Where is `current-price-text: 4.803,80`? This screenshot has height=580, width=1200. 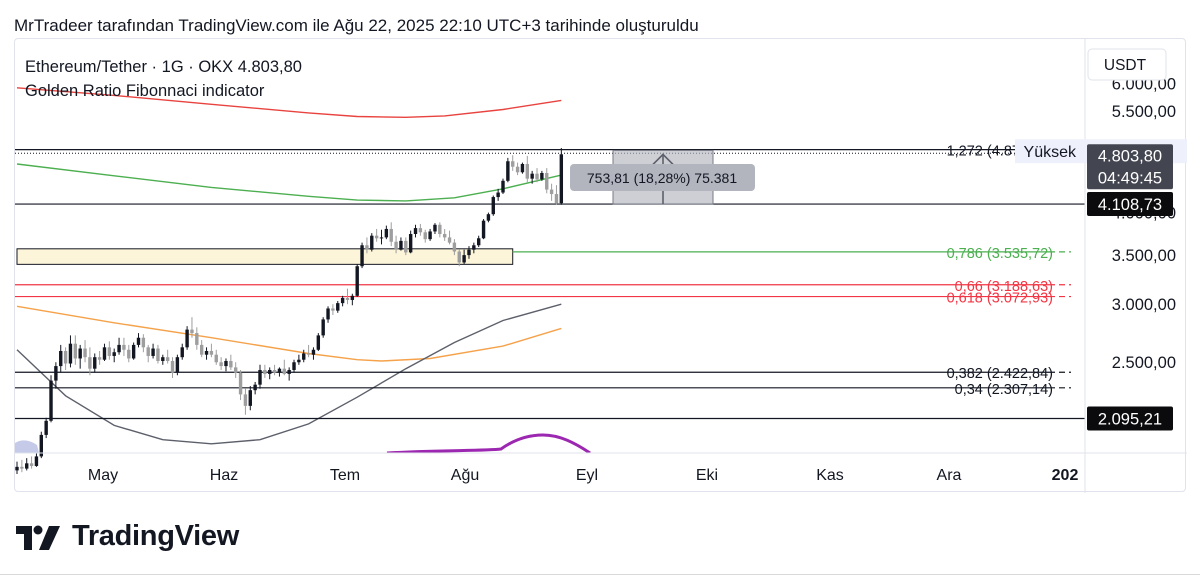 current-price-text: 4.803,80 is located at coordinates (1130, 156).